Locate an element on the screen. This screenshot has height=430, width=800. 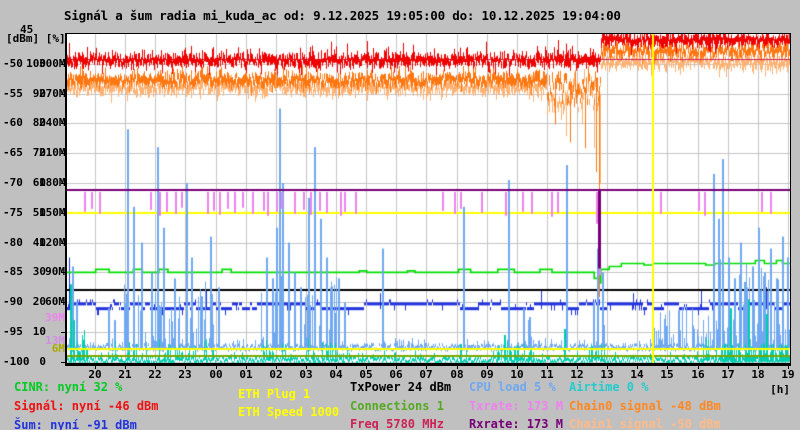
y-axis-label-mbit: 210M is located at coordinates (52, 152).